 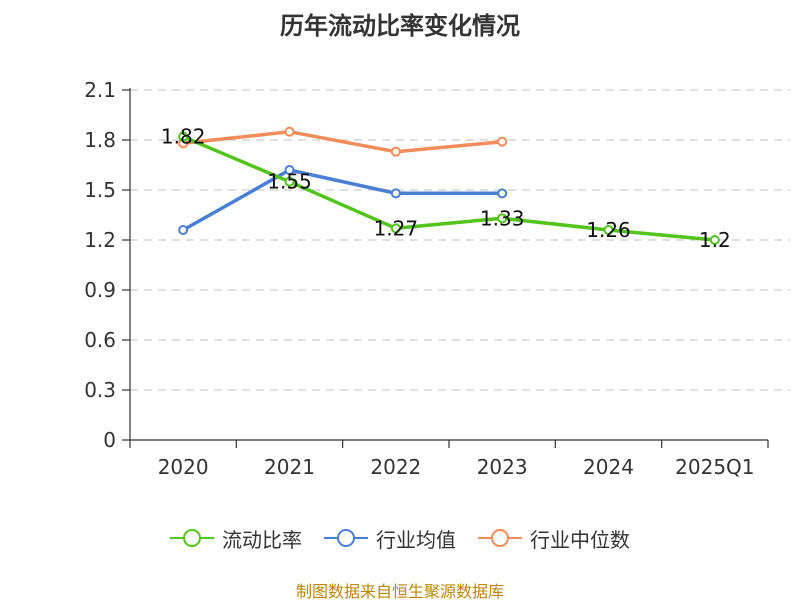 What do you see at coordinates (399, 591) in the screenshot?
I see `source-footer: 制图数据来自恒生聚源数据库` at bounding box center [399, 591].